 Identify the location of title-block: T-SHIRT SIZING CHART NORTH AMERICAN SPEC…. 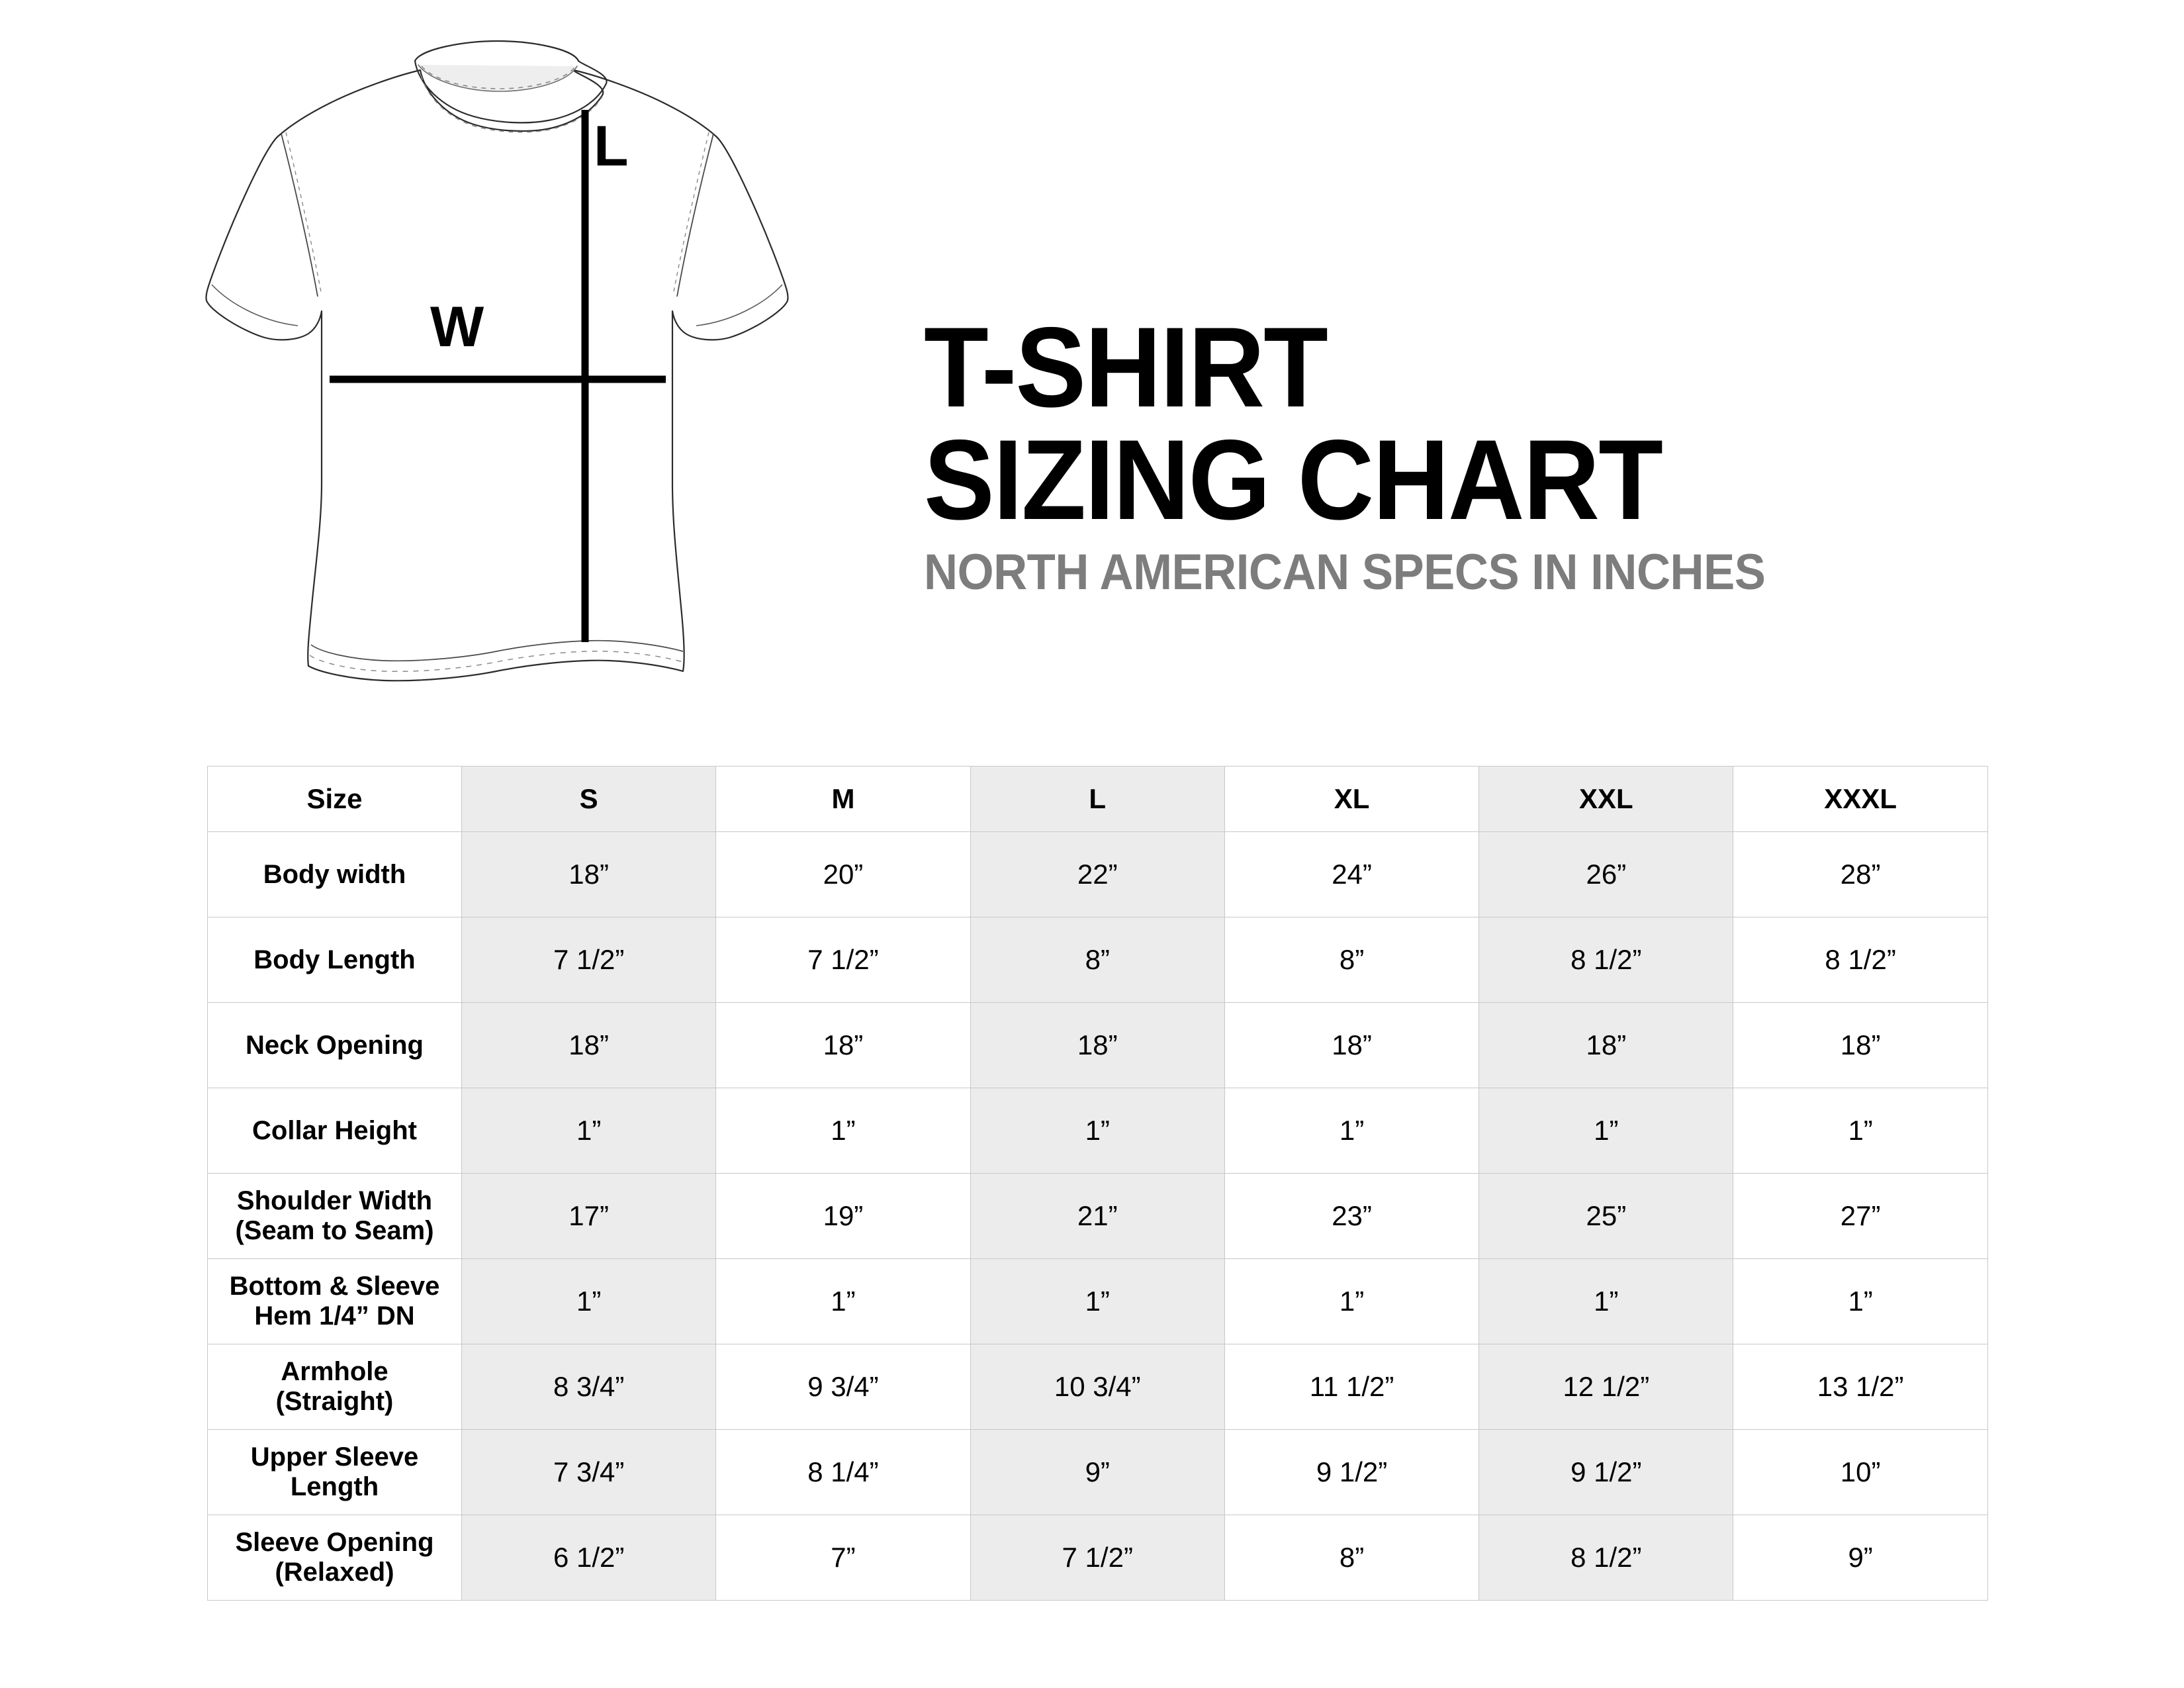
(1487, 452).